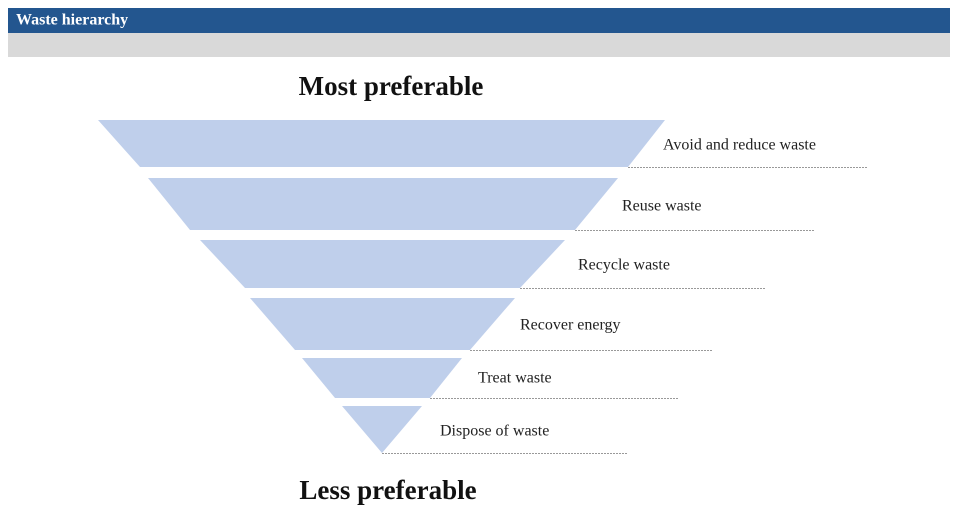  Describe the element at coordinates (479, 20) in the screenshot. I see `header-bar` at that location.